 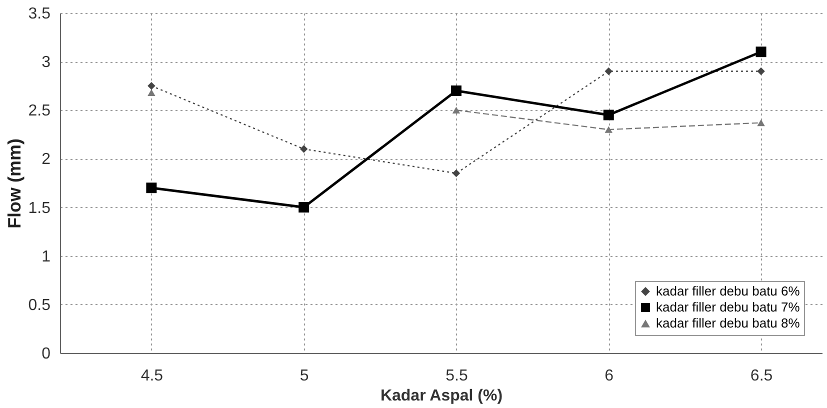 I want to click on y-tick-label: 3.5, so click(x=39, y=14).